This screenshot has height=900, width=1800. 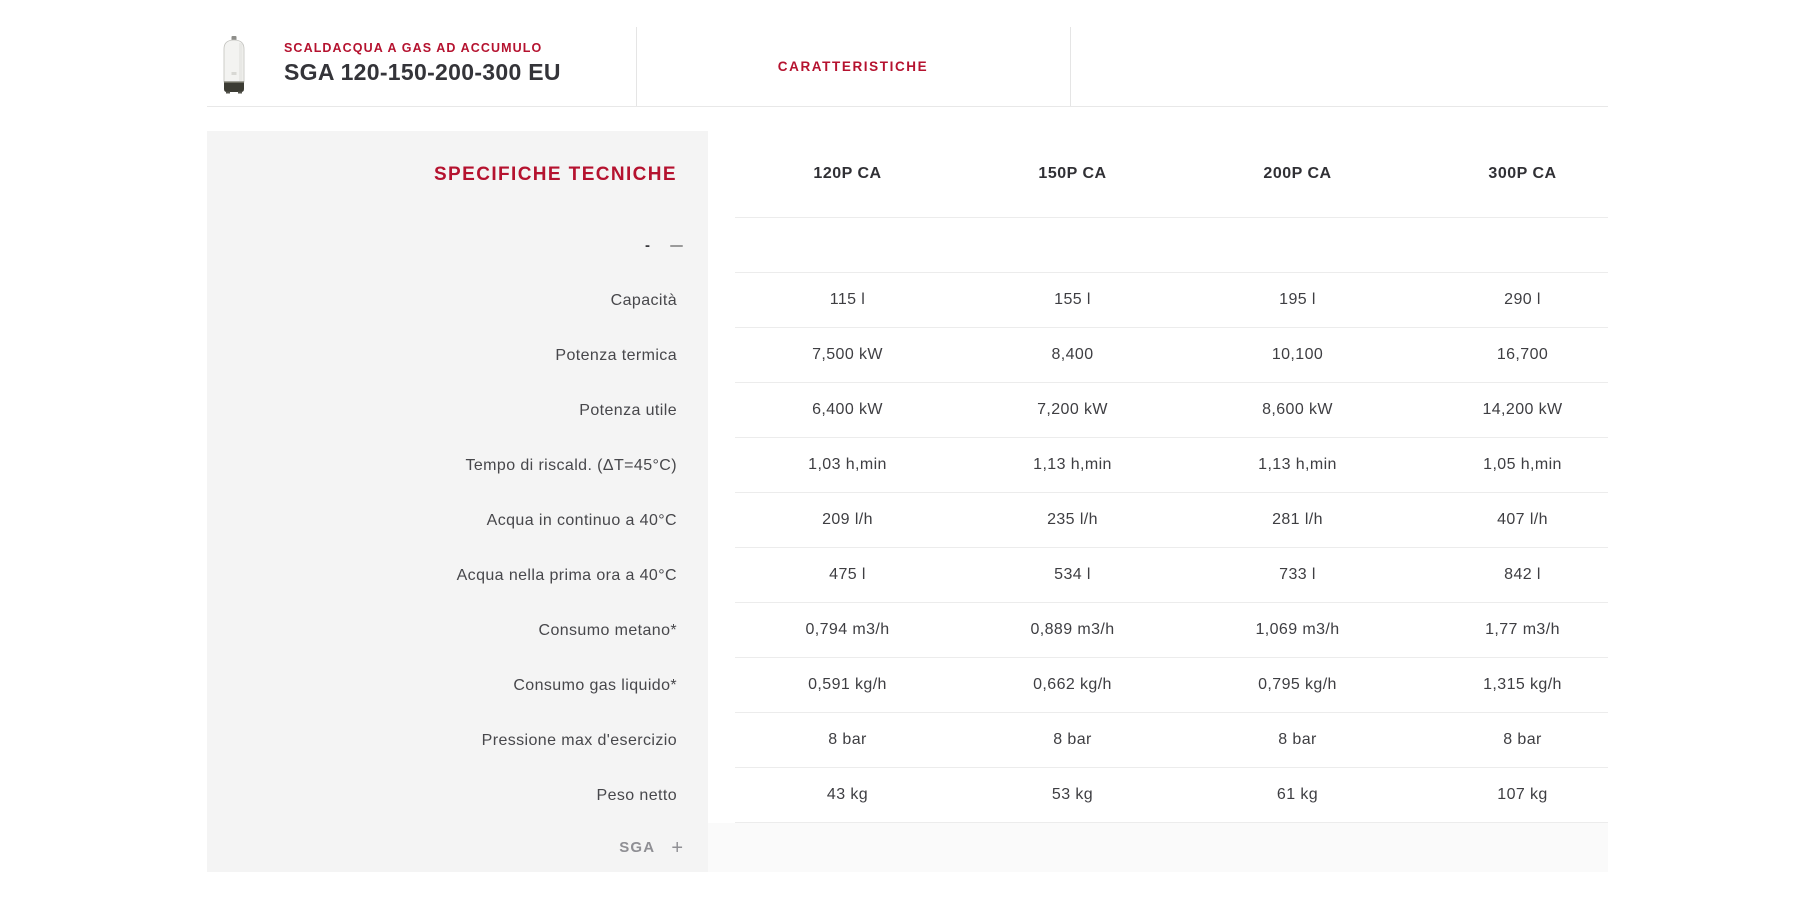 What do you see at coordinates (234, 65) in the screenshot?
I see `water-heater-icon` at bounding box center [234, 65].